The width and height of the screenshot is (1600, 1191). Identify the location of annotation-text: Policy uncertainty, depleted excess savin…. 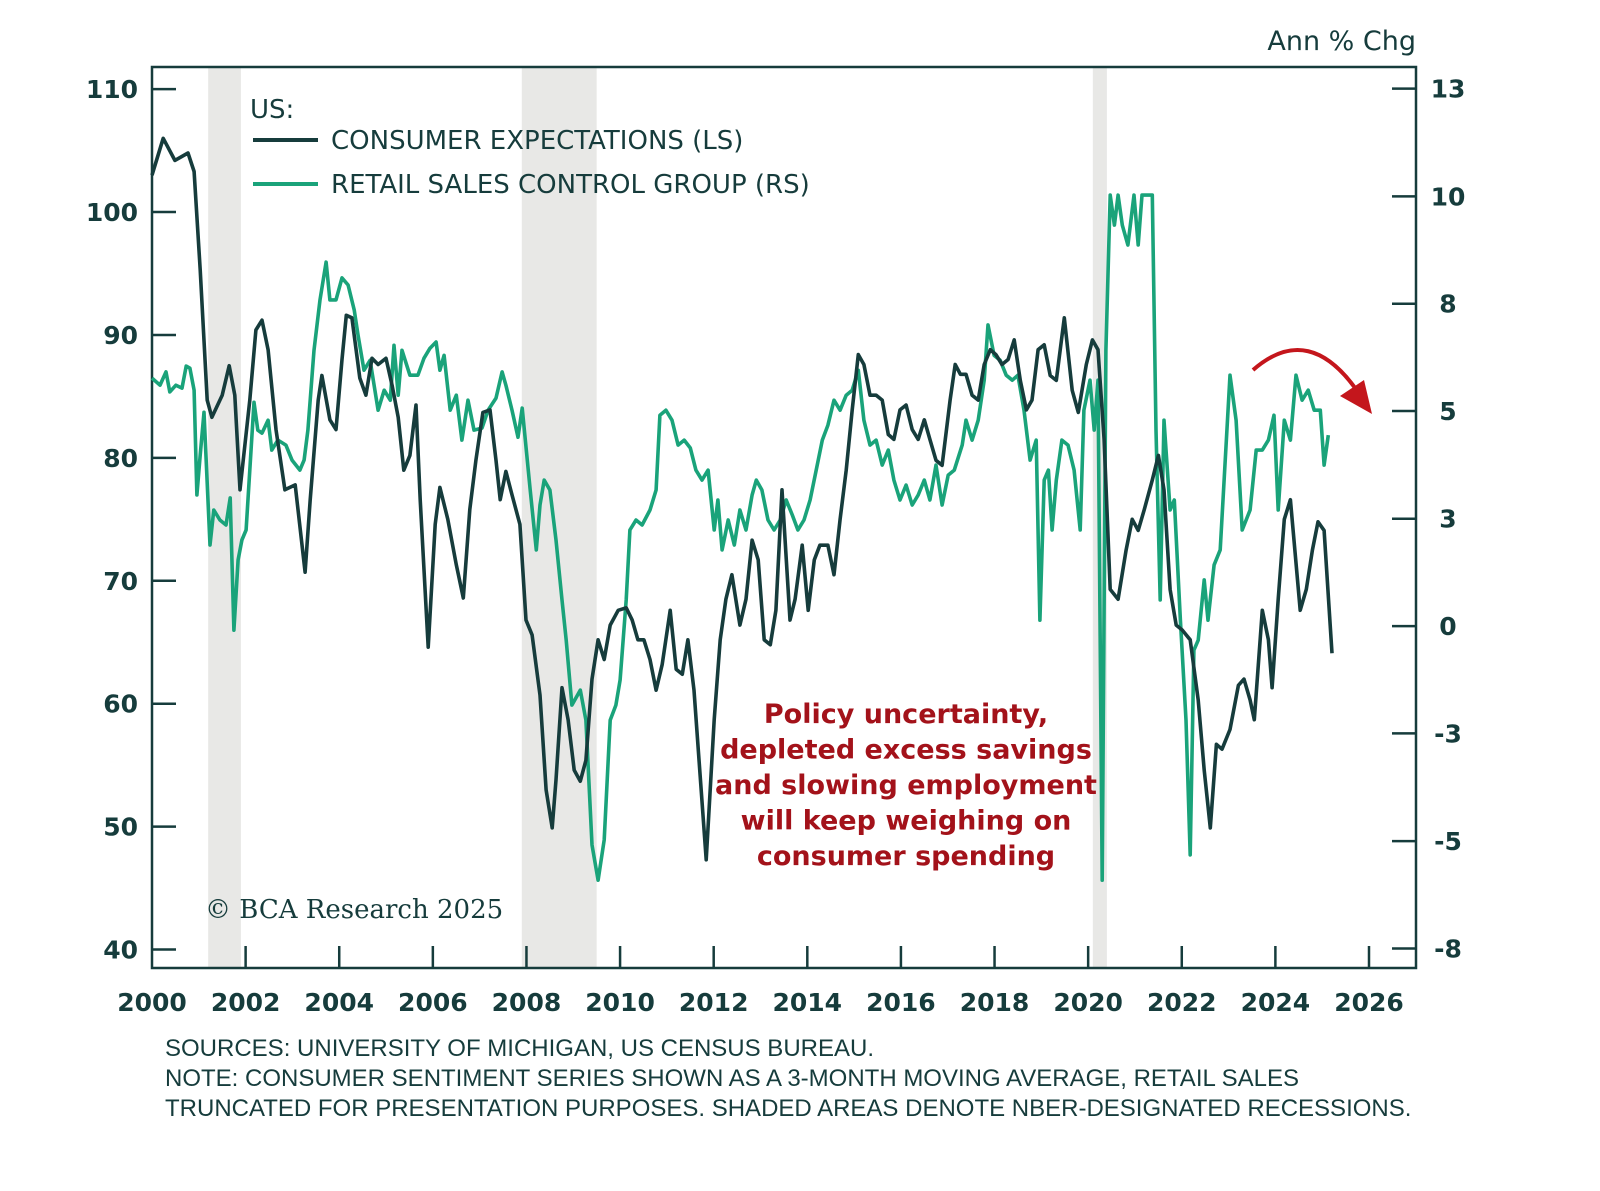
(906, 785).